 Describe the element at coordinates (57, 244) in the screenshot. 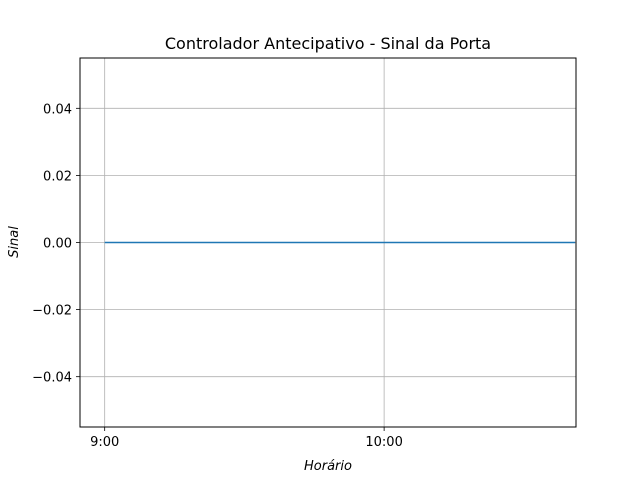

I see `y-tick-label: 0.00` at that location.